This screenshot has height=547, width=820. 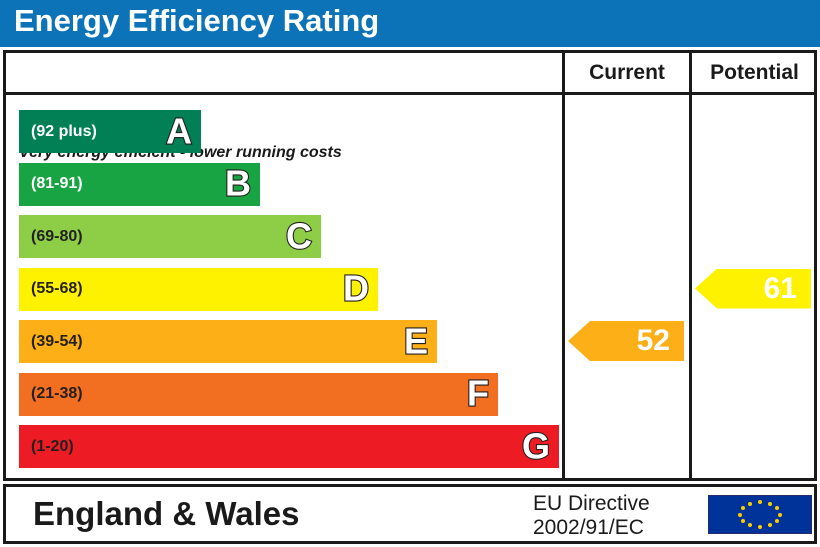 What do you see at coordinates (238, 183) in the screenshot?
I see `band-letter-label: B` at bounding box center [238, 183].